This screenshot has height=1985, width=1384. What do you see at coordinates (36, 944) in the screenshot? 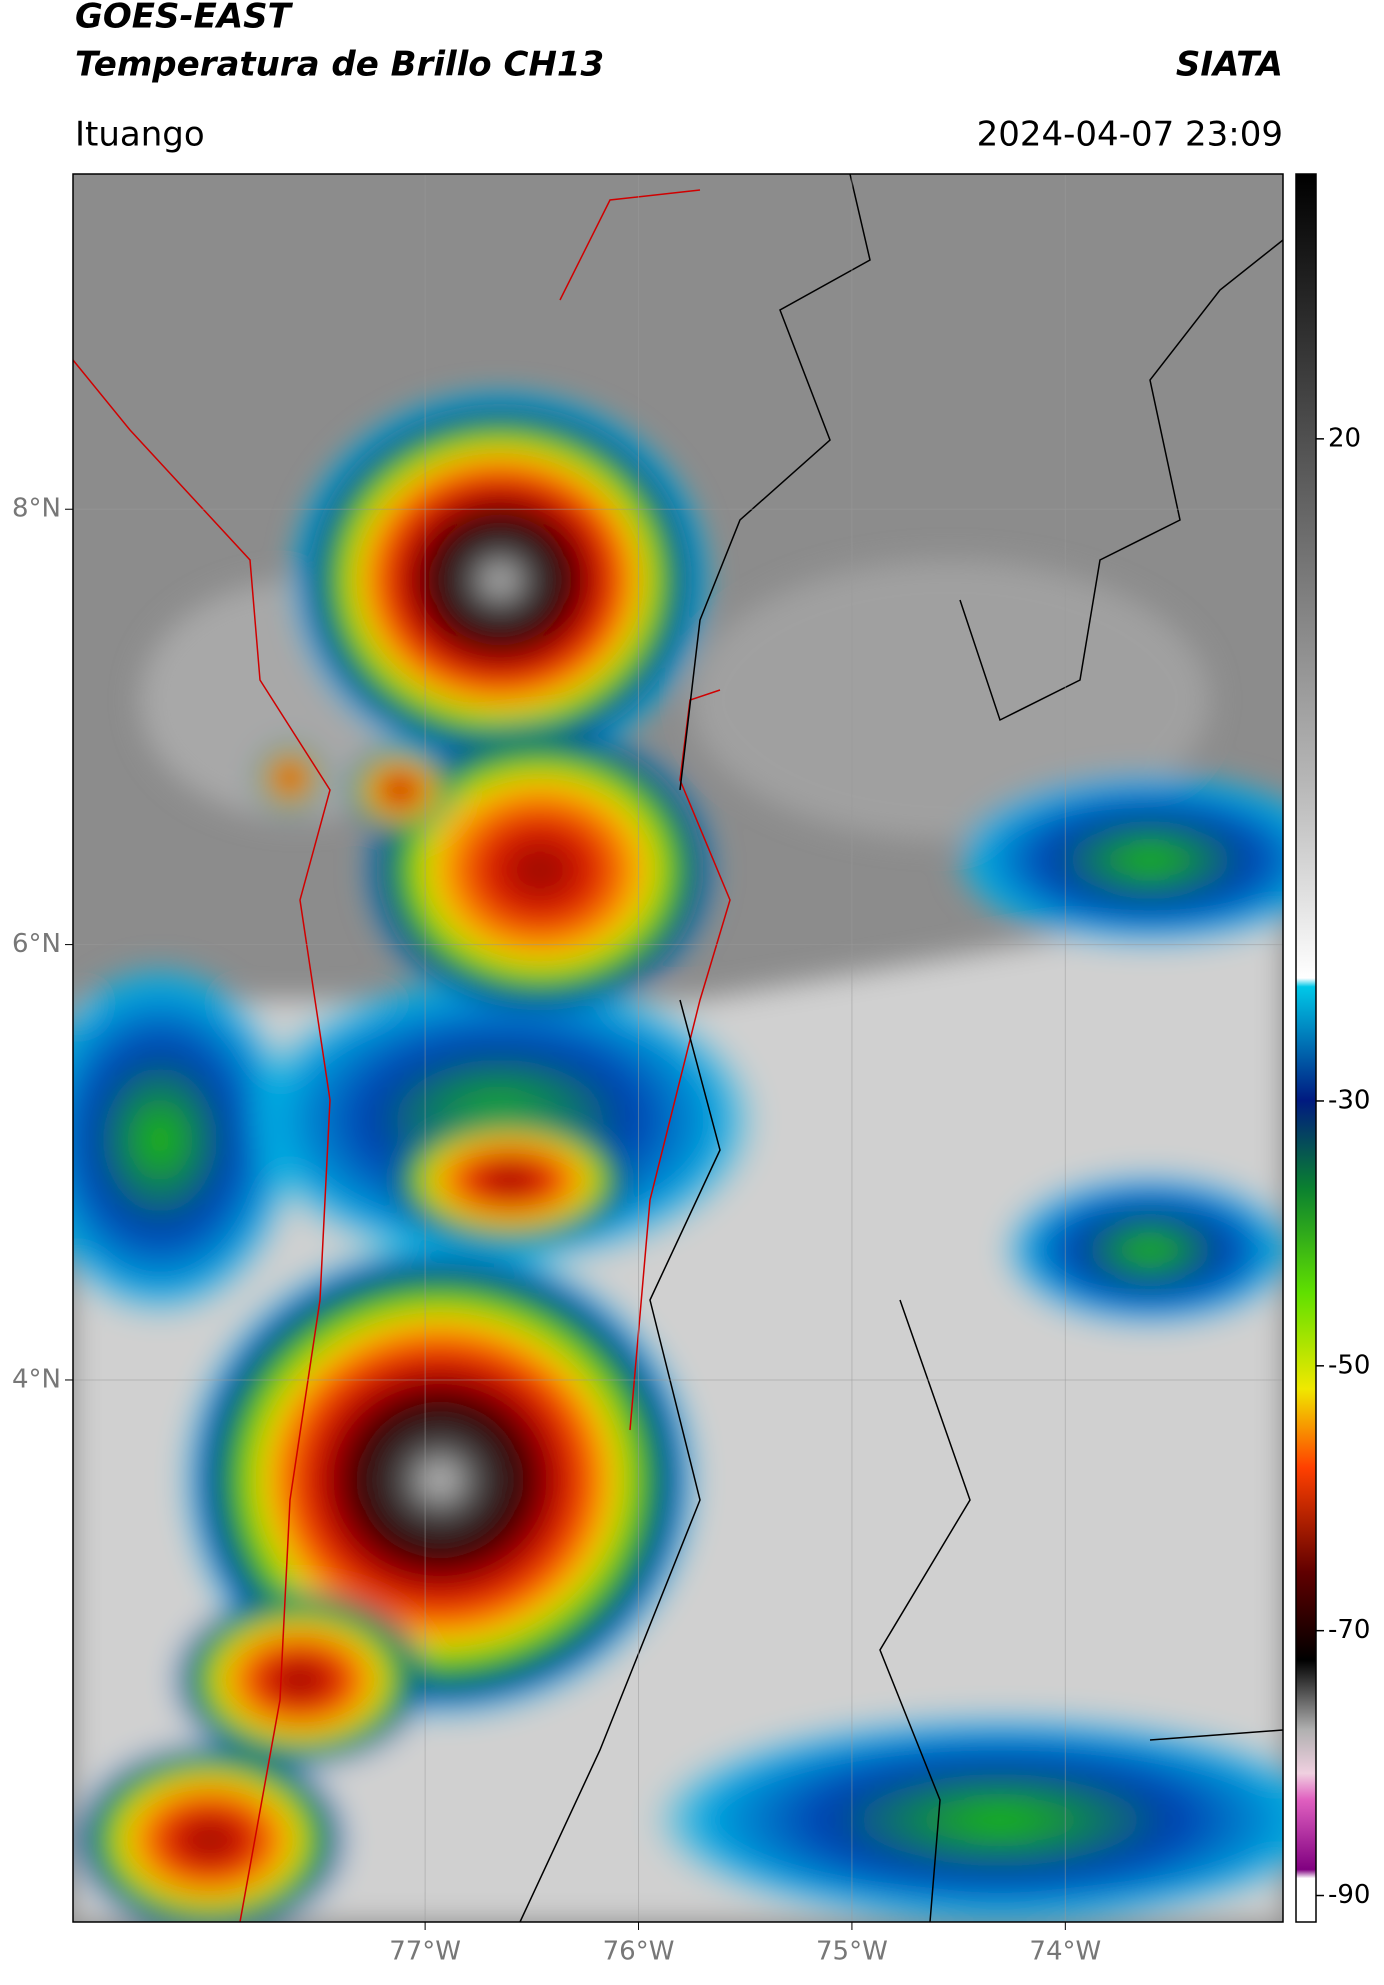
I see `y-tick-label: 6°N` at bounding box center [36, 944].